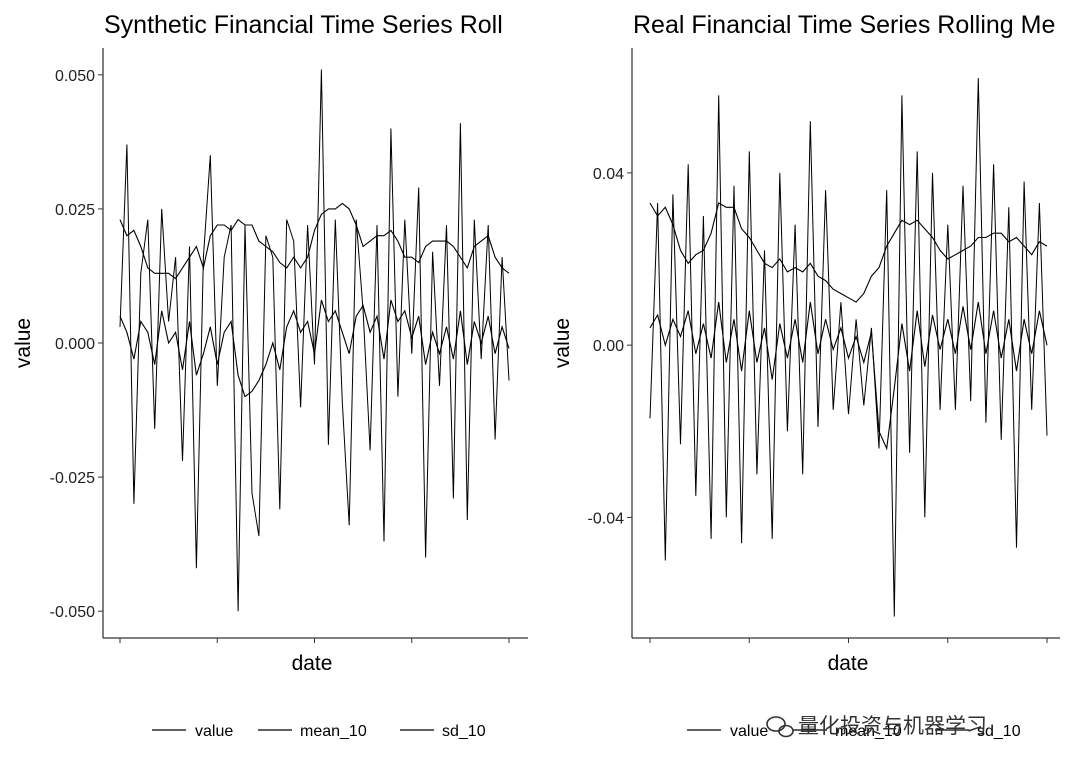 The height and width of the screenshot is (771, 1080). I want to click on y-tick-label: 0.000, so click(75, 344).